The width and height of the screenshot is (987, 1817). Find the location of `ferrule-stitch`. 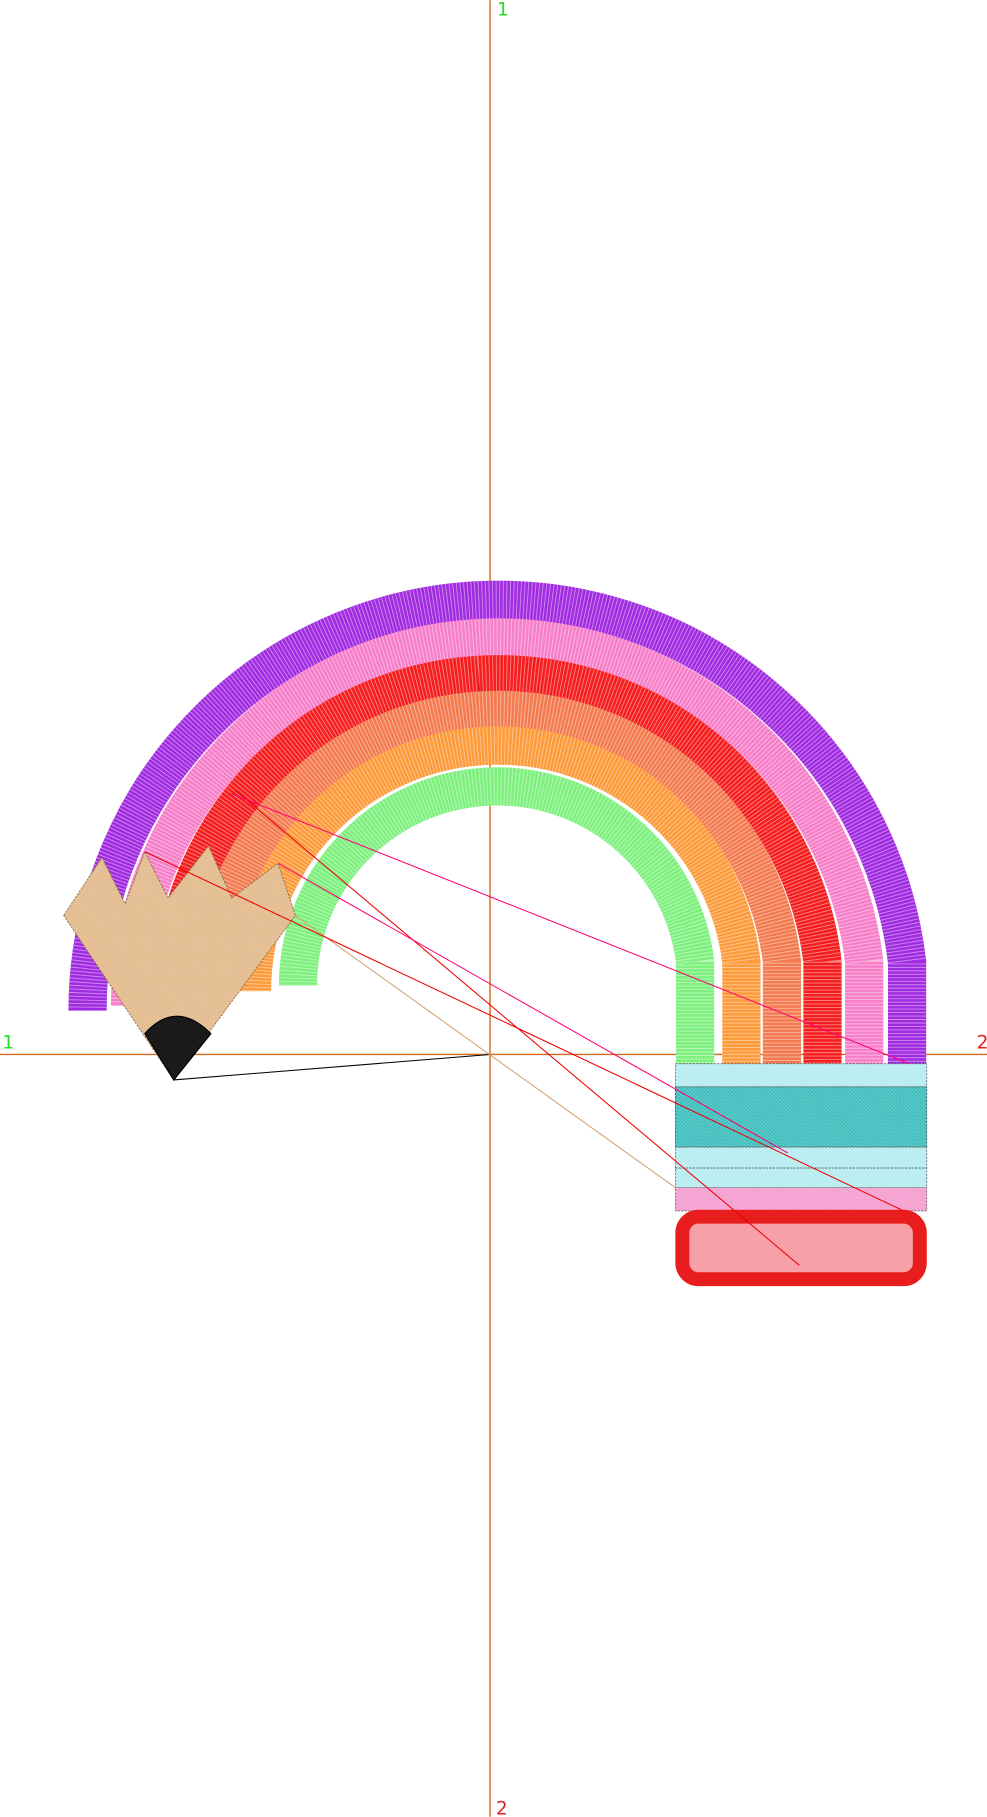

ferrule-stitch is located at coordinates (801, 1137).